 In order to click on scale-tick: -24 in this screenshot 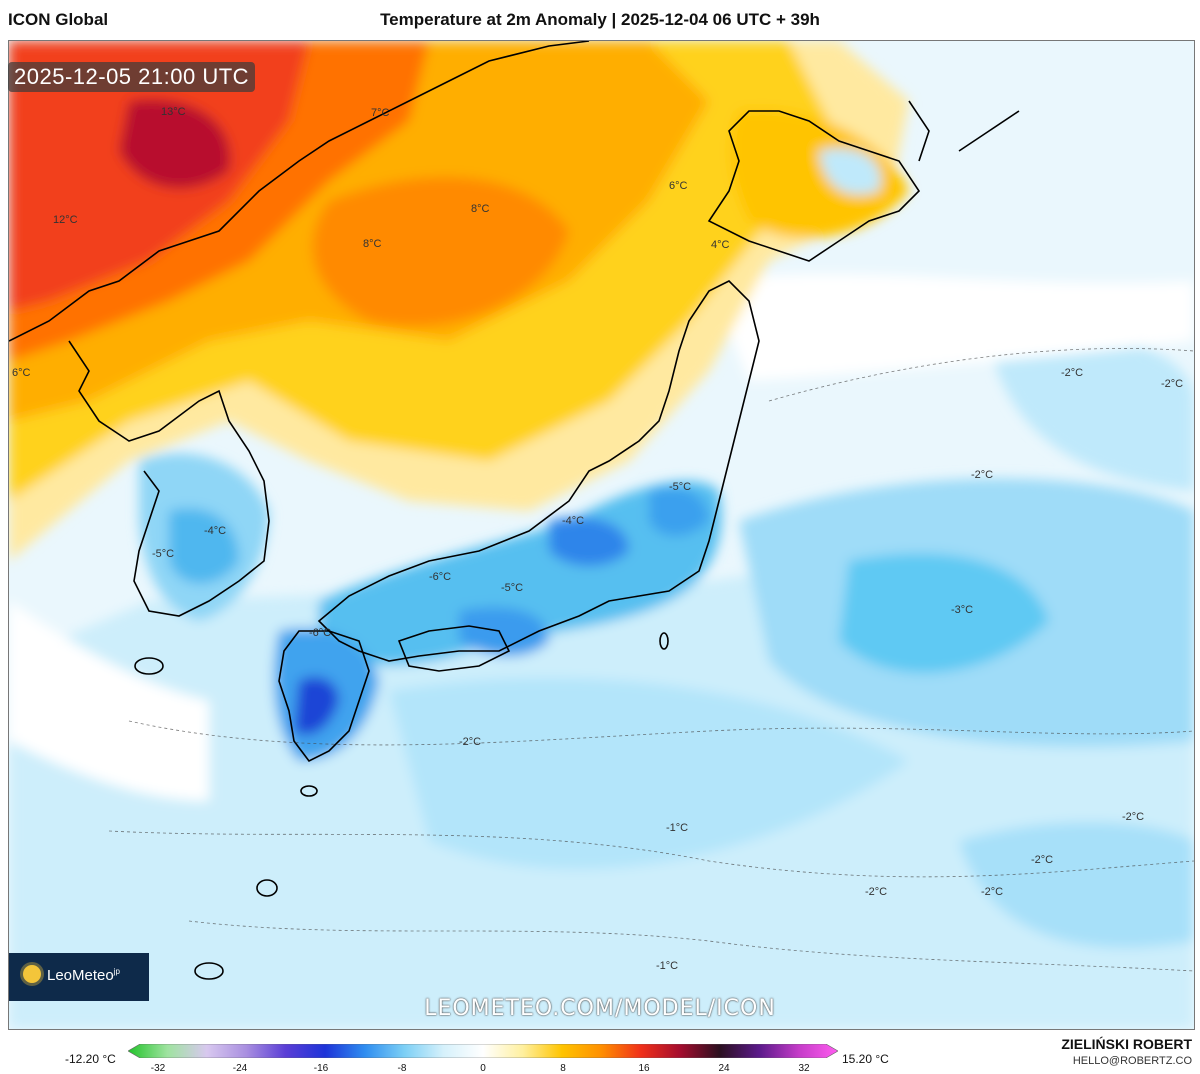, I will do `click(240, 1068)`.